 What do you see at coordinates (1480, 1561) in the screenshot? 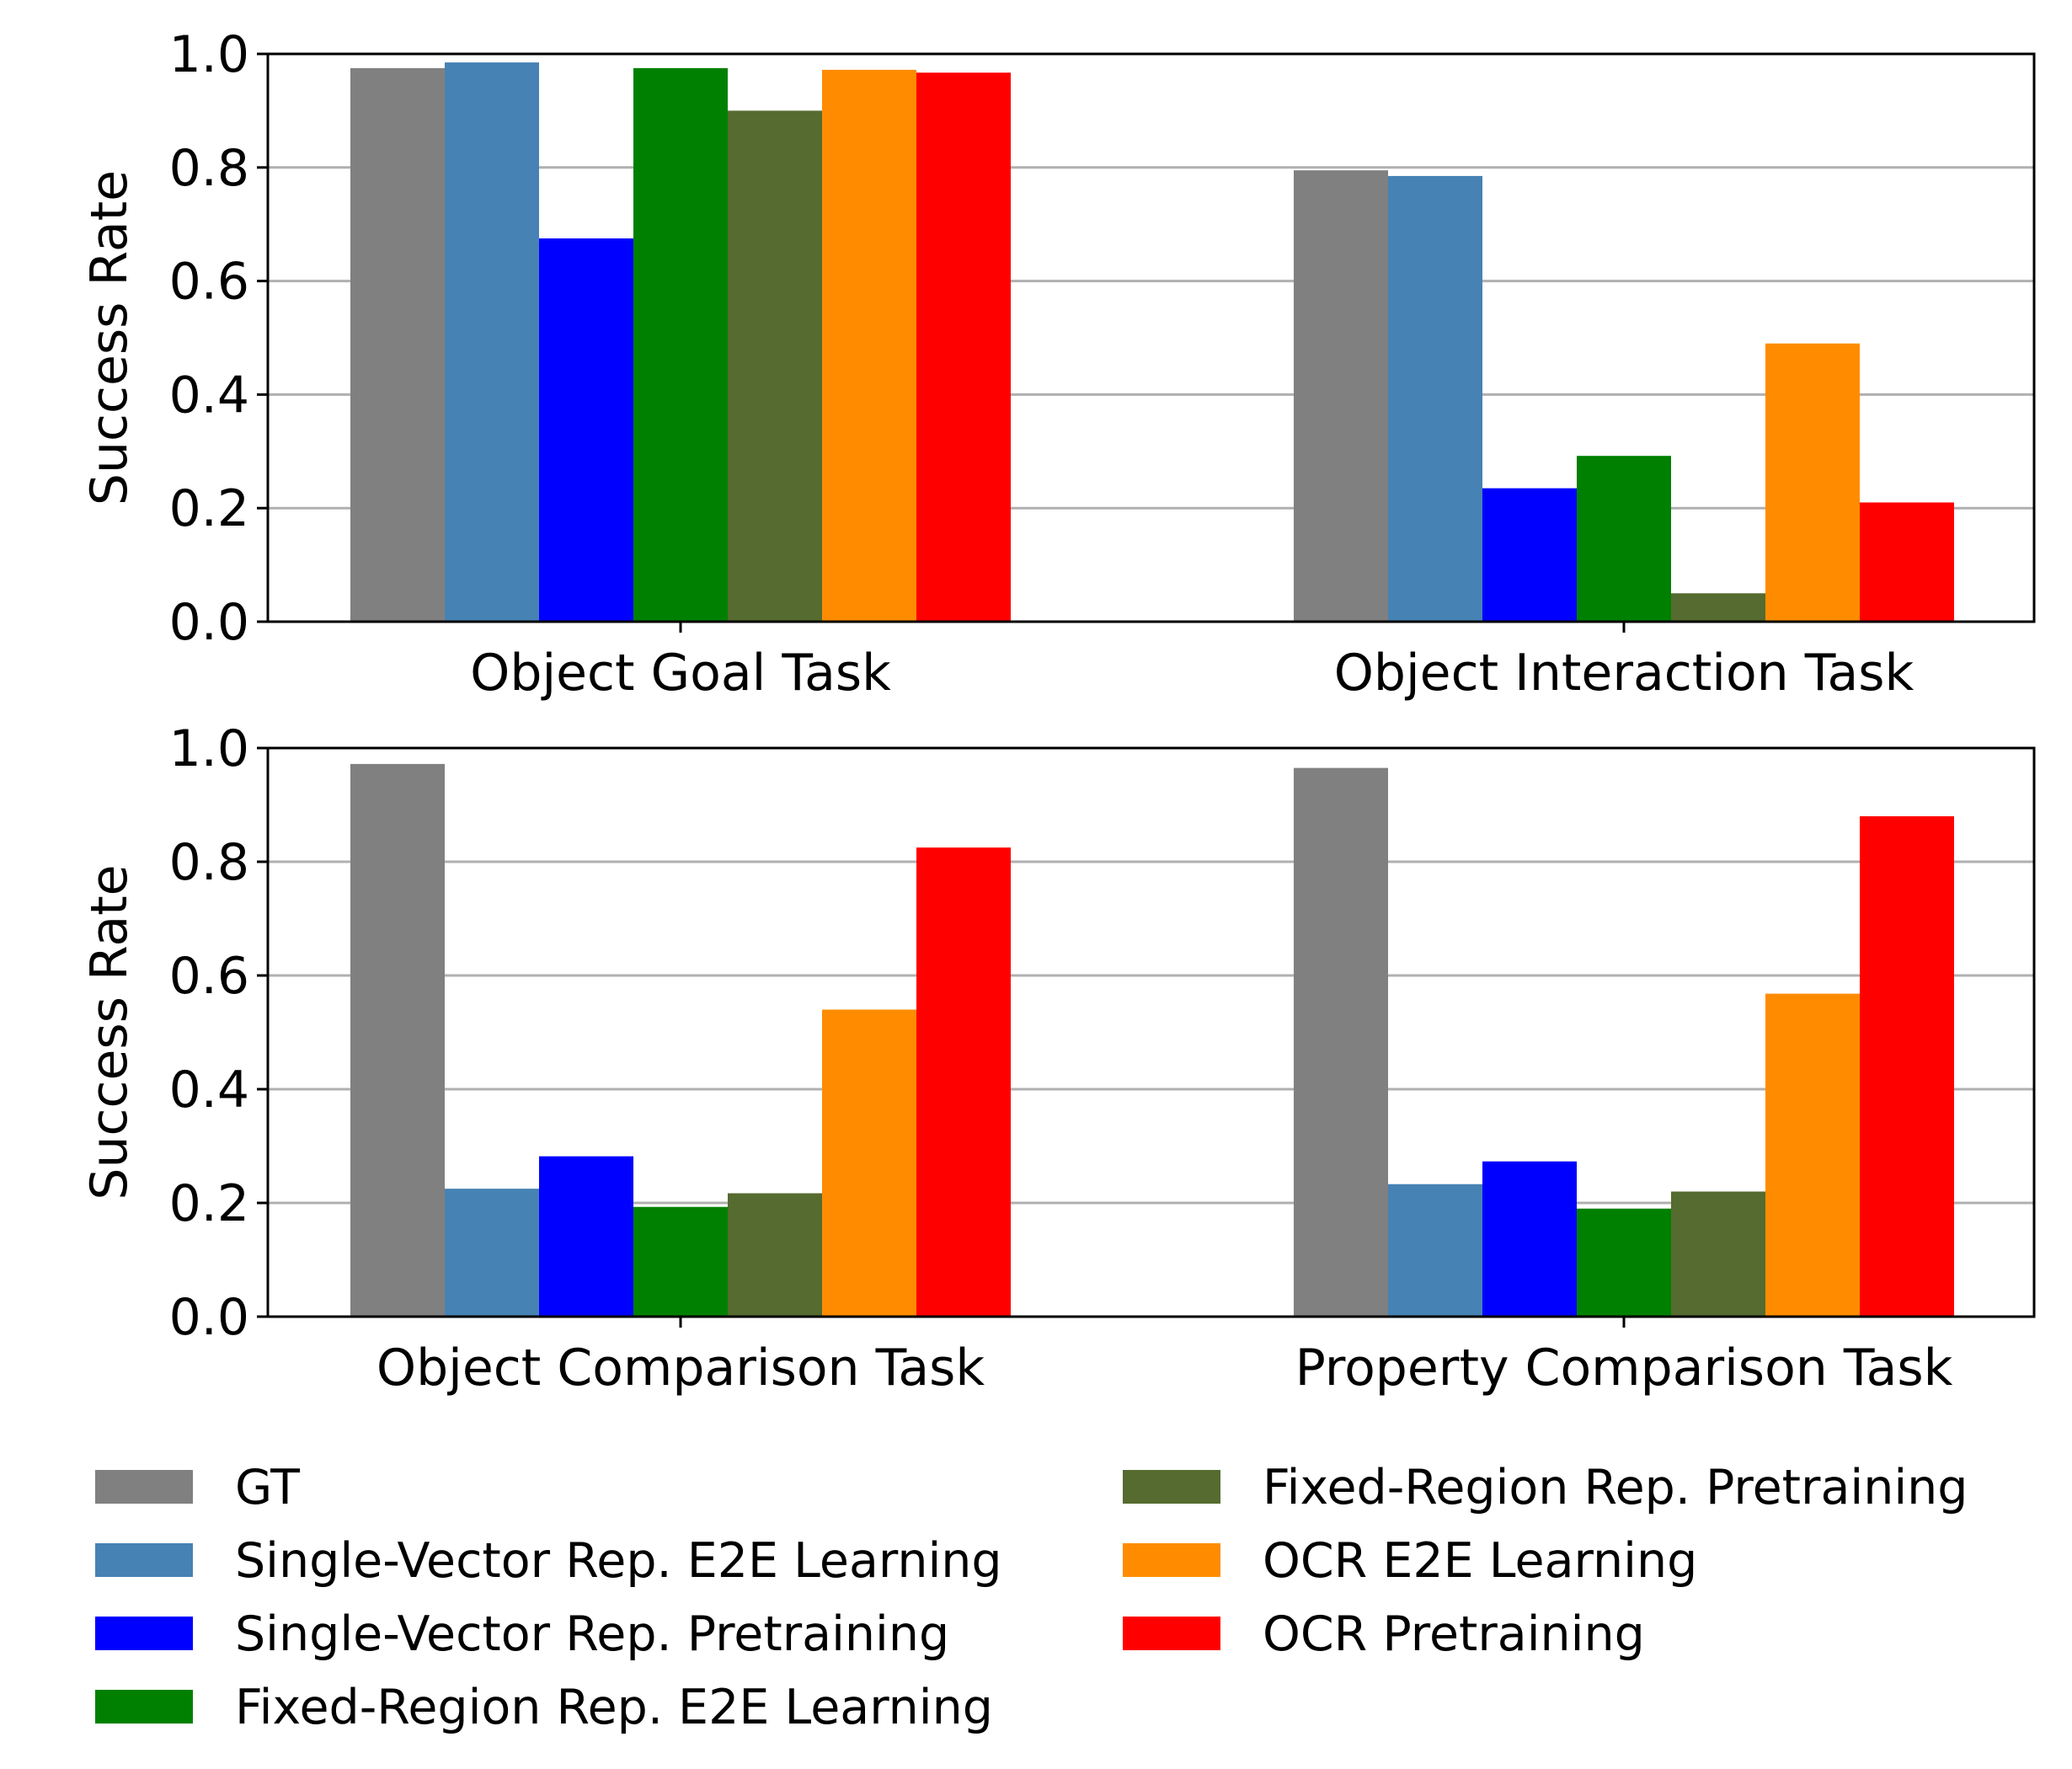
I see `legend-label: OCR E2E Learning` at bounding box center [1480, 1561].